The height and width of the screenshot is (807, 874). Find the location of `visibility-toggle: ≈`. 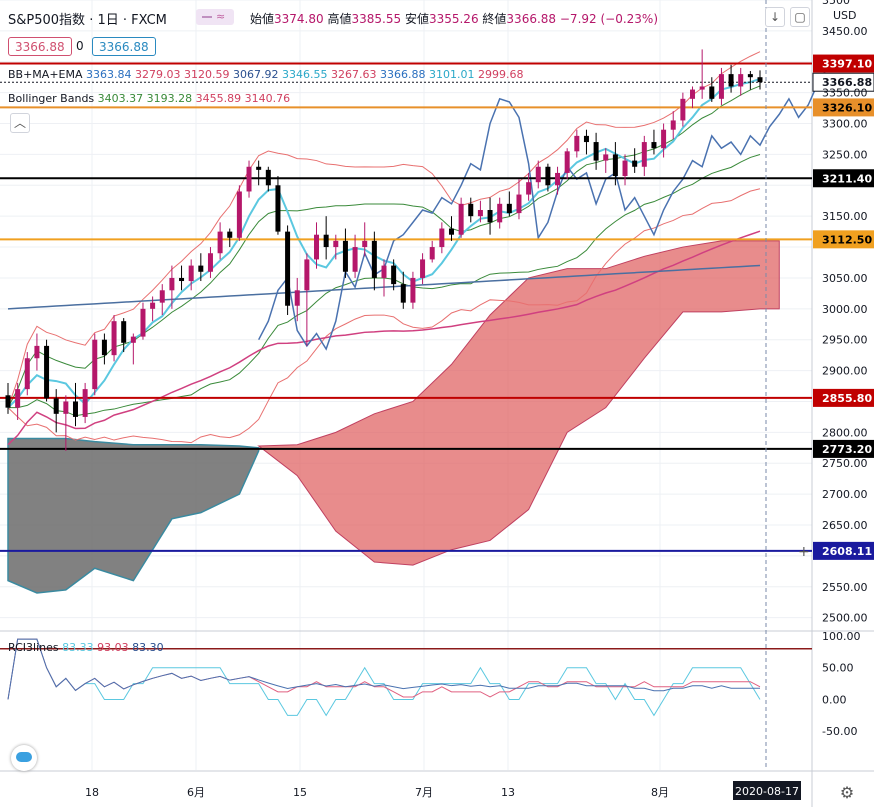

visibility-toggle: ≈ is located at coordinates (215, 17).